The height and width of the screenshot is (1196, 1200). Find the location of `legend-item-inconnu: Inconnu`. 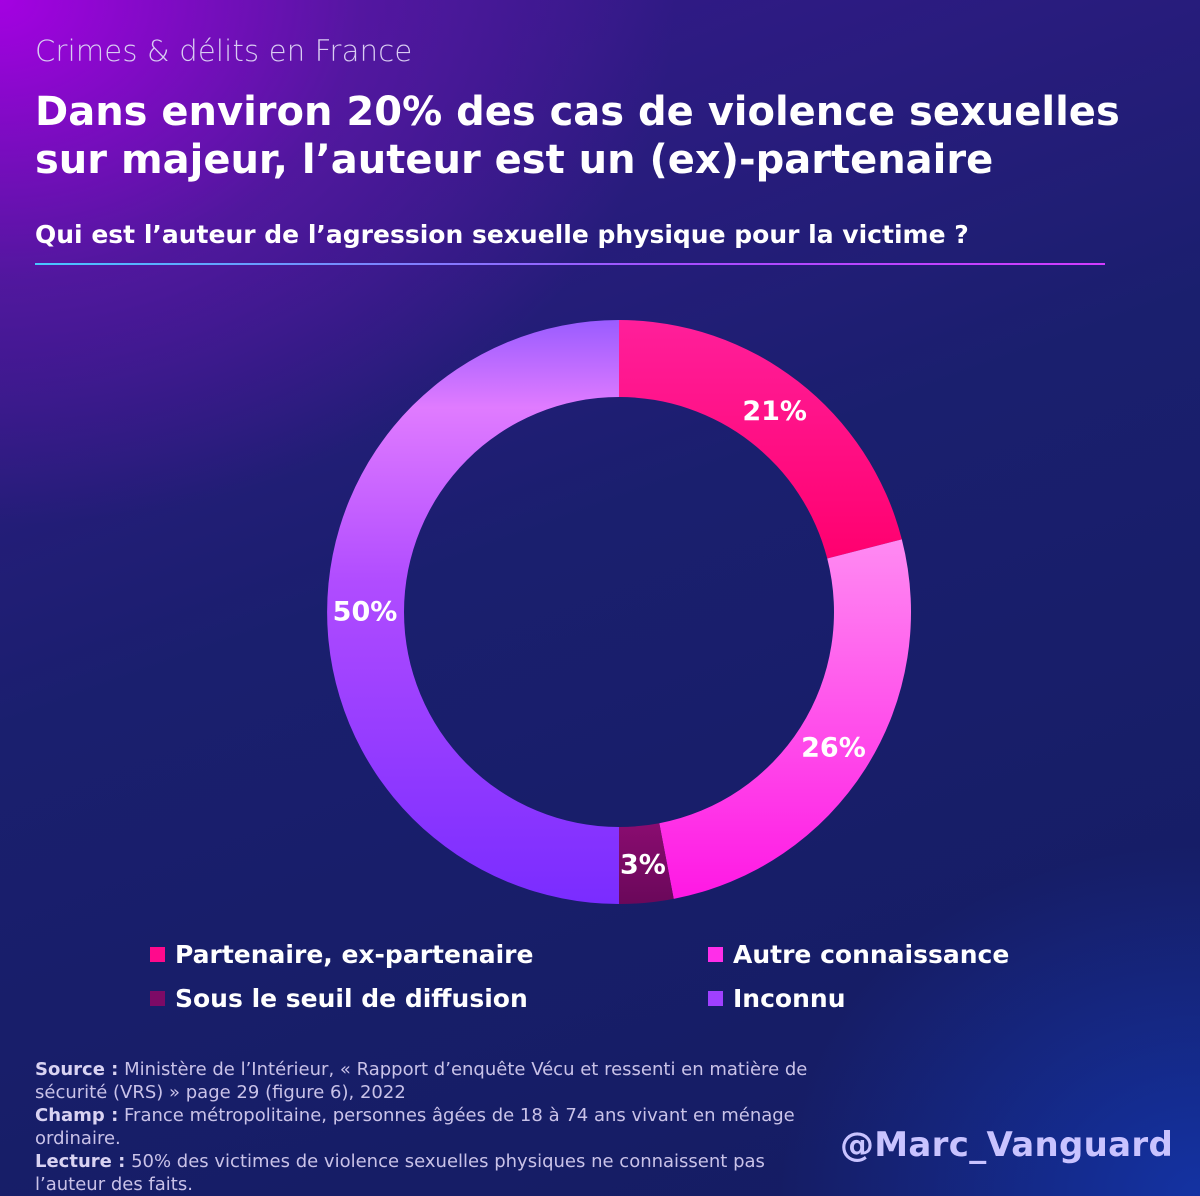

legend-item-inconnu: Inconnu is located at coordinates (777, 998).